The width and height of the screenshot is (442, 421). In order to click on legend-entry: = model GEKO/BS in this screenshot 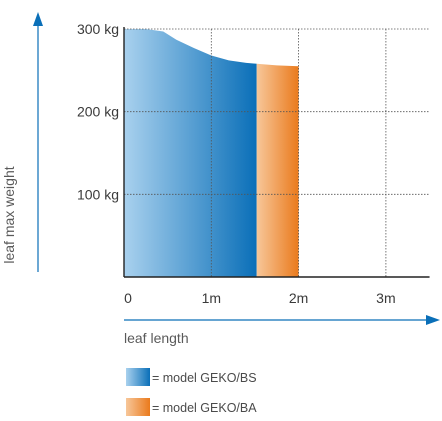, I will do `click(204, 378)`.